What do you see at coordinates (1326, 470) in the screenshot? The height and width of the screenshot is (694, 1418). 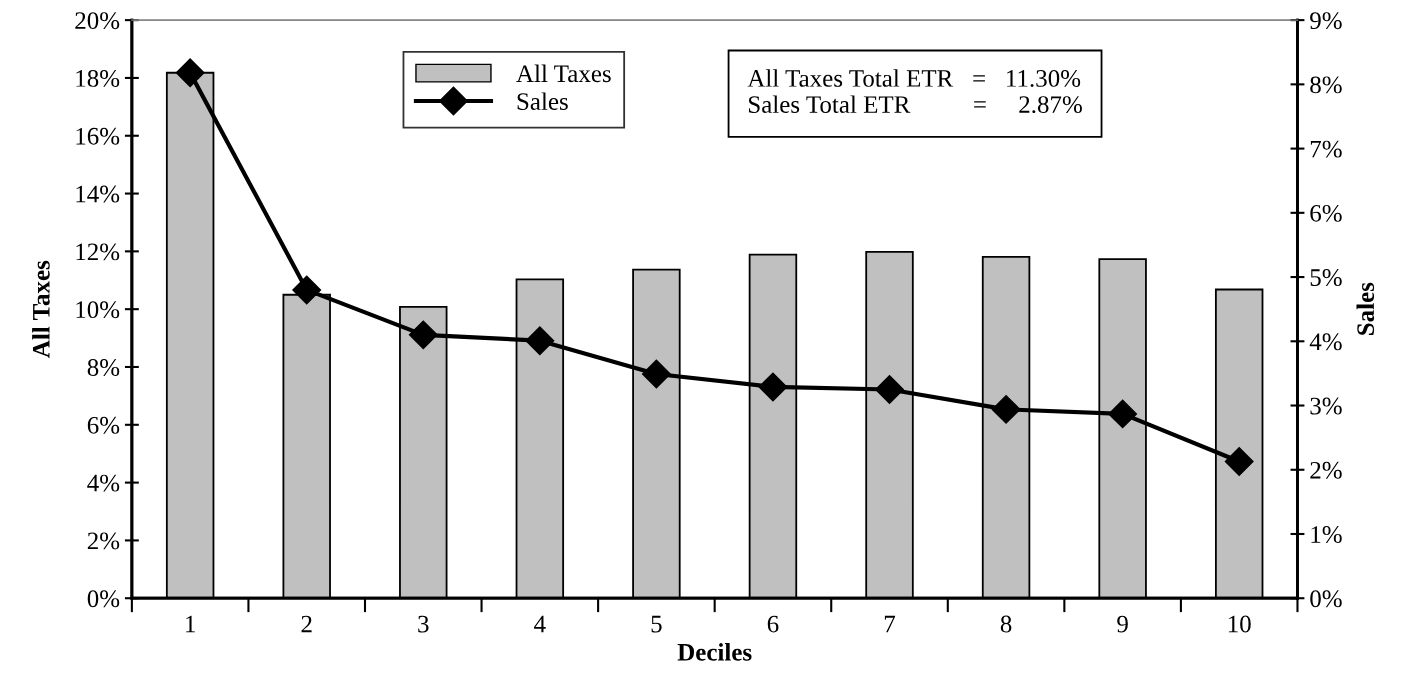 I see `y2-tick-label: 2%` at bounding box center [1326, 470].